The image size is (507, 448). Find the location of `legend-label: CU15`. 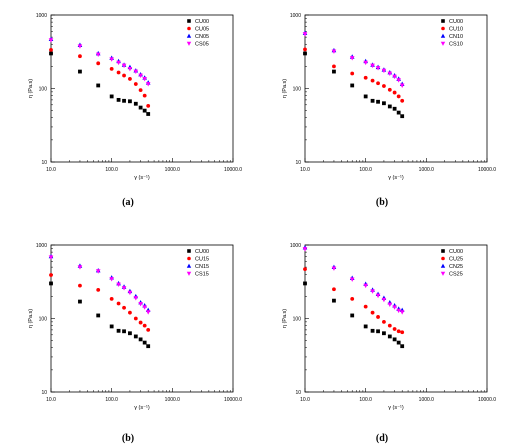

legend-label: CU15 is located at coordinates (202, 260).